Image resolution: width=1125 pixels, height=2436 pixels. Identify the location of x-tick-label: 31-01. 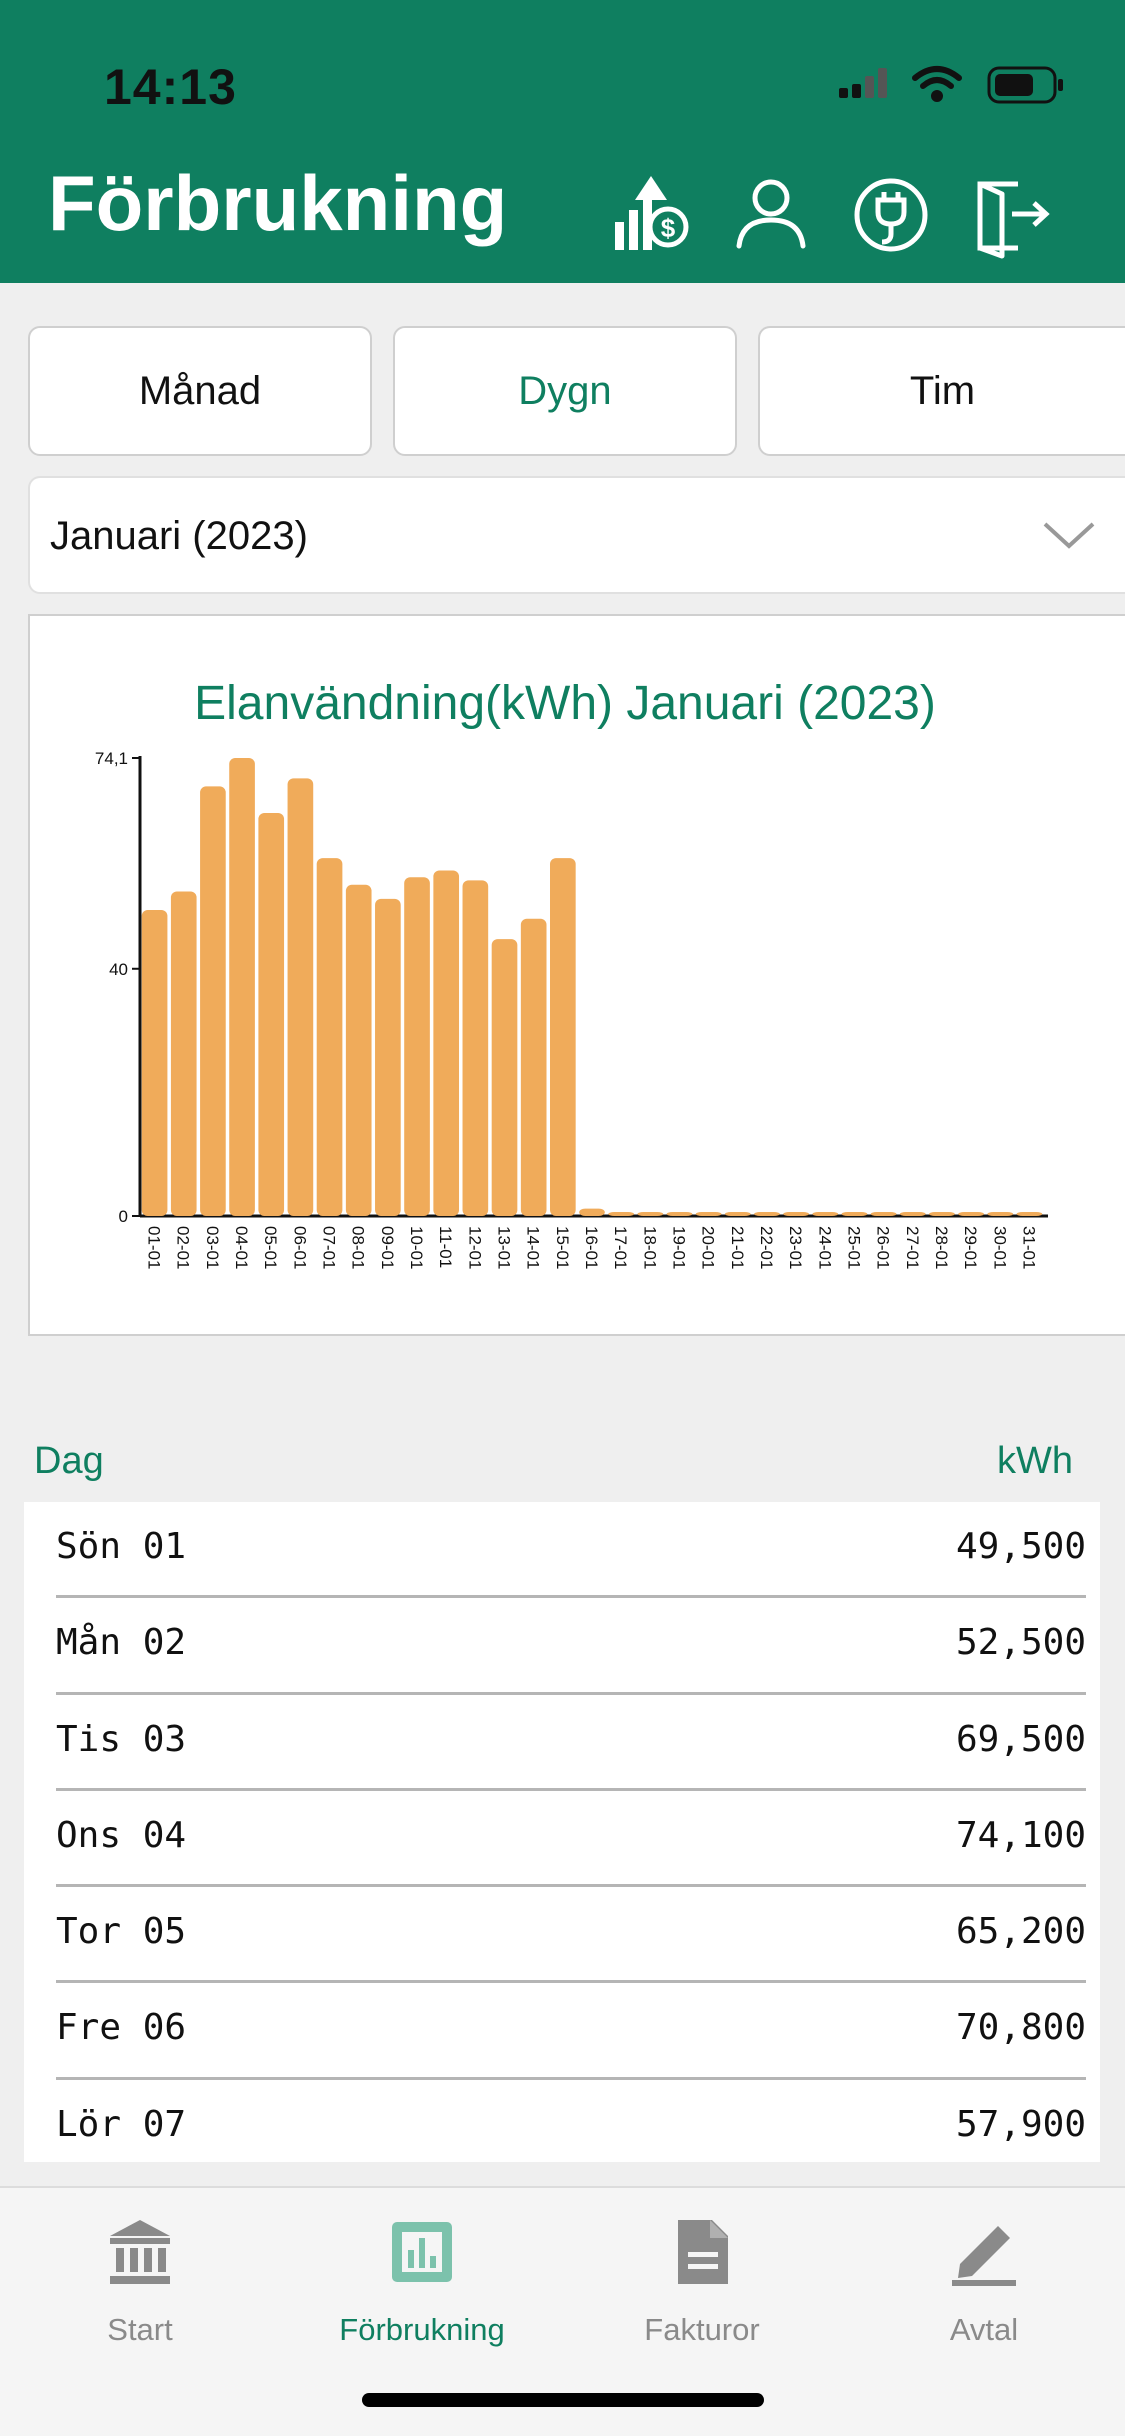
(1028, 1247).